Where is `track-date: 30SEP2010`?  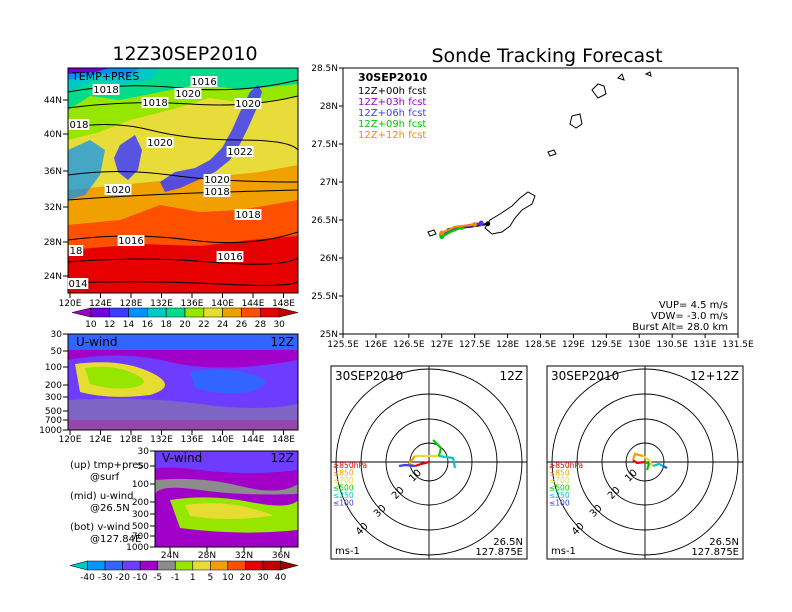 track-date: 30SEP2010 is located at coordinates (393, 77).